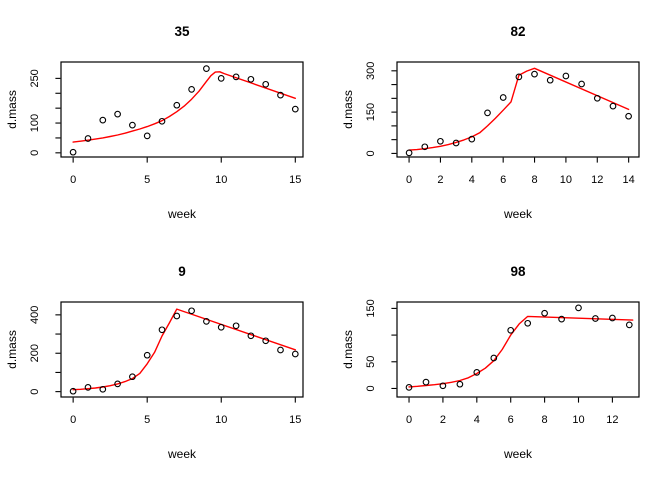  Describe the element at coordinates (371, 308) in the screenshot. I see `y-tick-label: 150` at that location.